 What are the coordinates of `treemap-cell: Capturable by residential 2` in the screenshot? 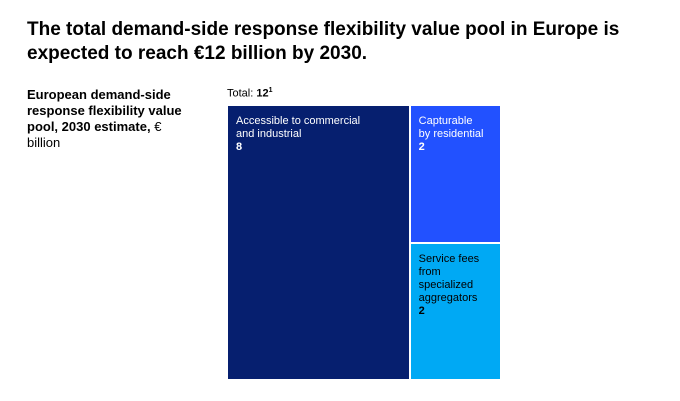 It's located at (455, 174).